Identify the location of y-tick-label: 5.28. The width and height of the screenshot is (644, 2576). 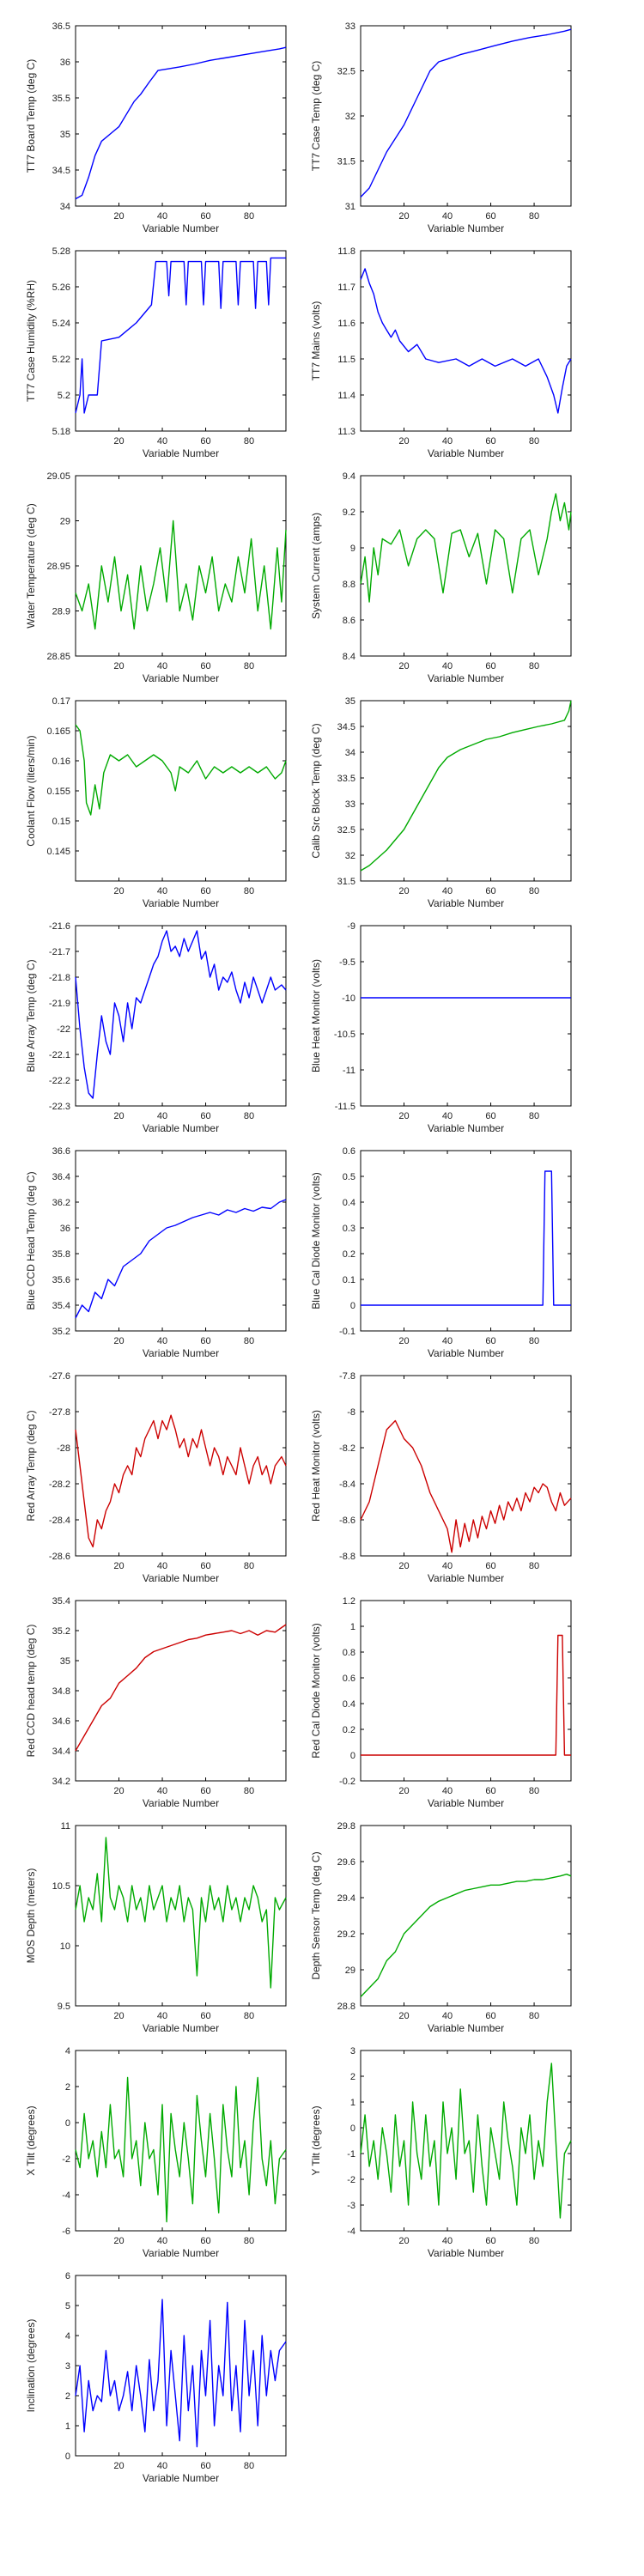
(61, 251).